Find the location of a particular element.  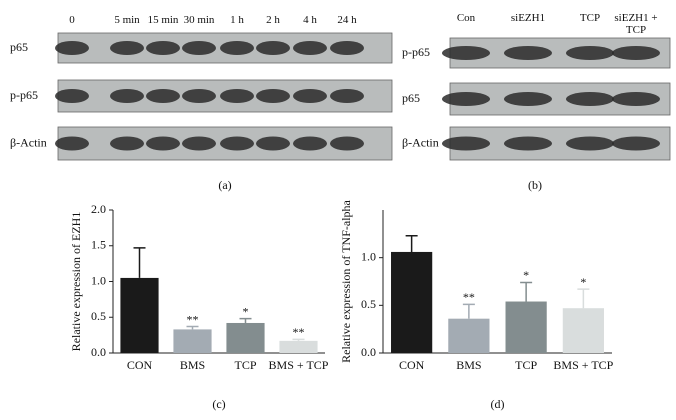

column-label: 4 h is located at coordinates (310, 20).